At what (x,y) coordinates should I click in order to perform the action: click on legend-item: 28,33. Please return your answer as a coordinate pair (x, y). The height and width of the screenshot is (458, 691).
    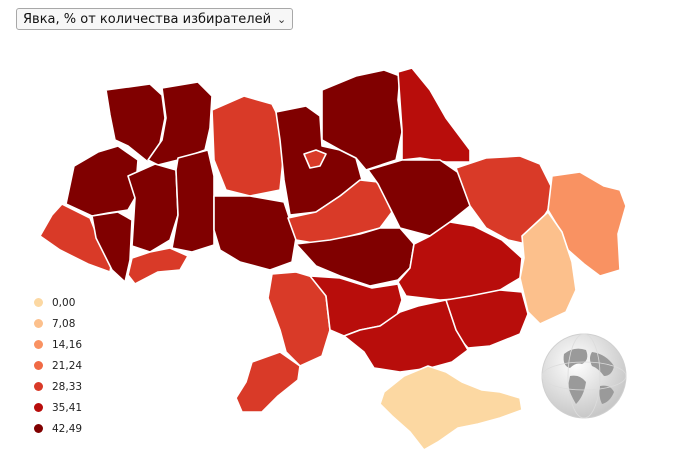
    Looking at the image, I should click on (58, 386).